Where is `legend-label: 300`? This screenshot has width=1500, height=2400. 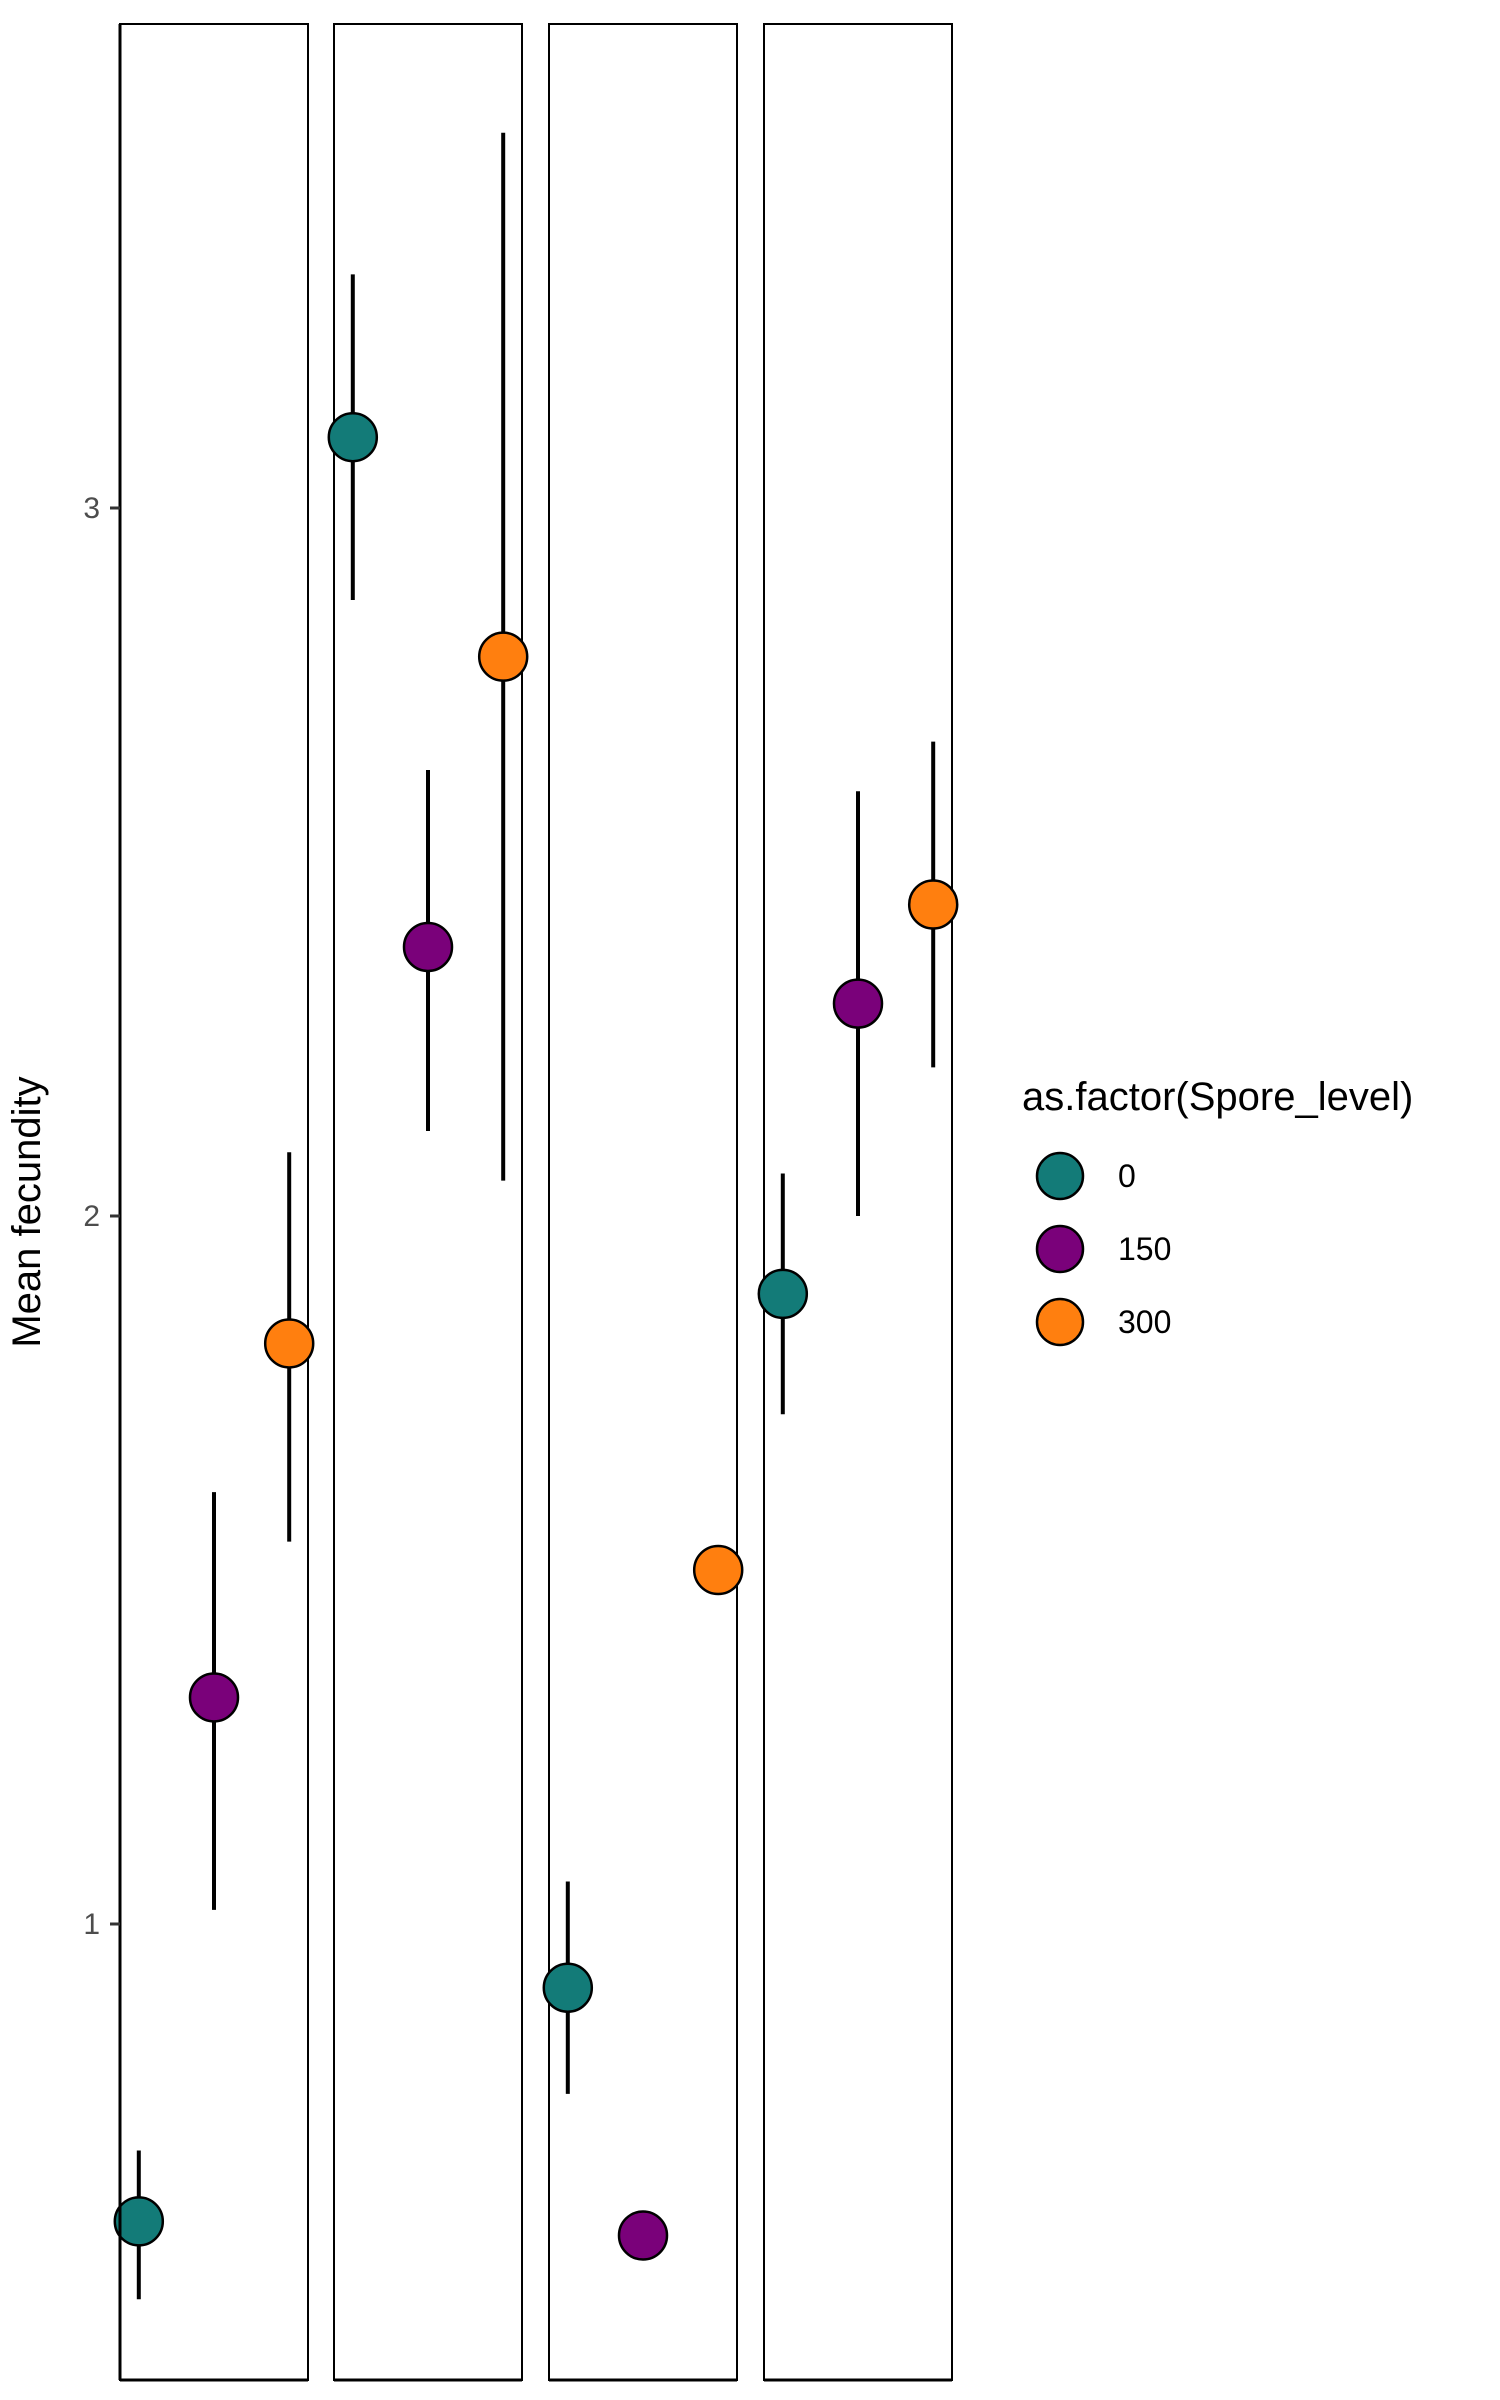 legend-label: 300 is located at coordinates (1144, 1322).